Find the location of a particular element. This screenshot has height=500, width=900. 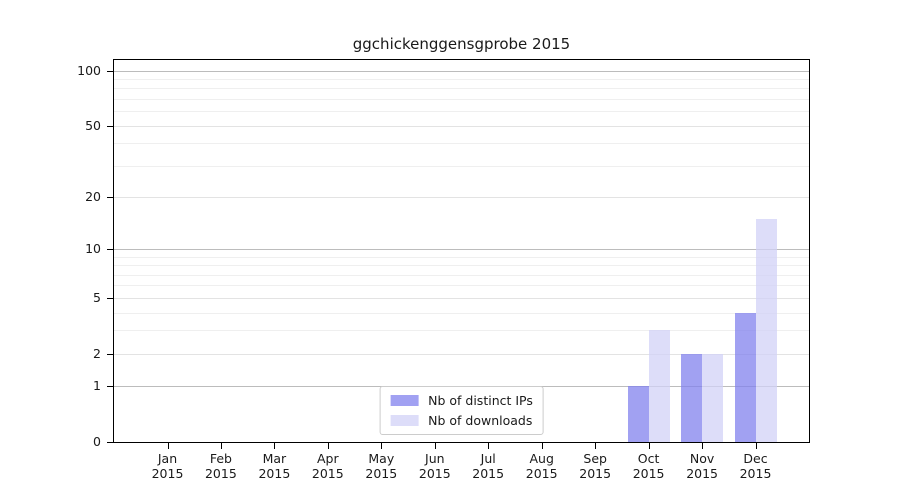

x-tick-label-may: May 2015 is located at coordinates (381, 466).